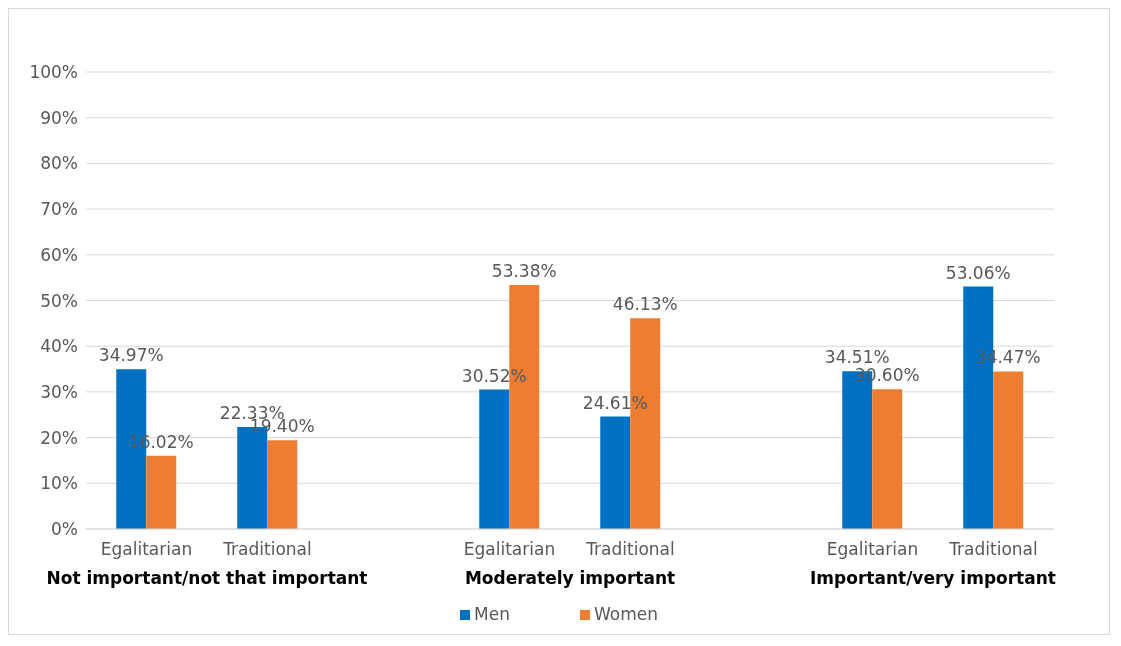 This screenshot has height=646, width=1121. Describe the element at coordinates (492, 614) in the screenshot. I see `legend-label: Men` at that location.